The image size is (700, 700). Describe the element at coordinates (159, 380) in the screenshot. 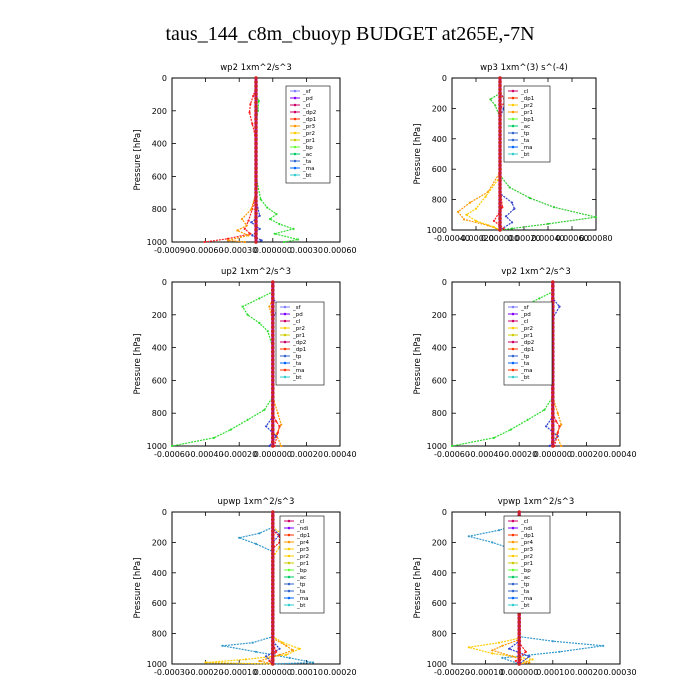

I see `y-tick-label: 600` at that location.